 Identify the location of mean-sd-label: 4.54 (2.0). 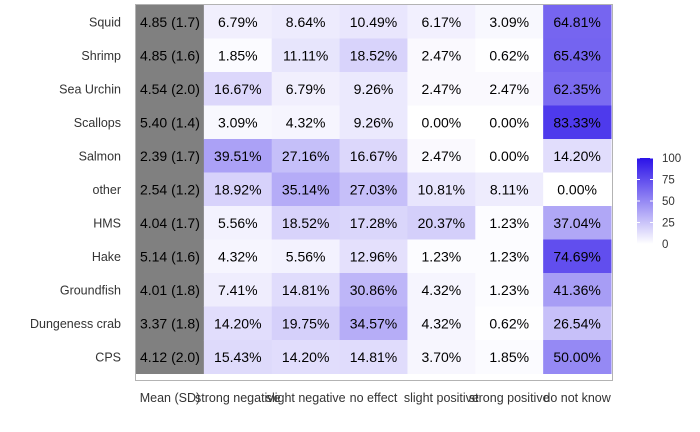
(170, 89).